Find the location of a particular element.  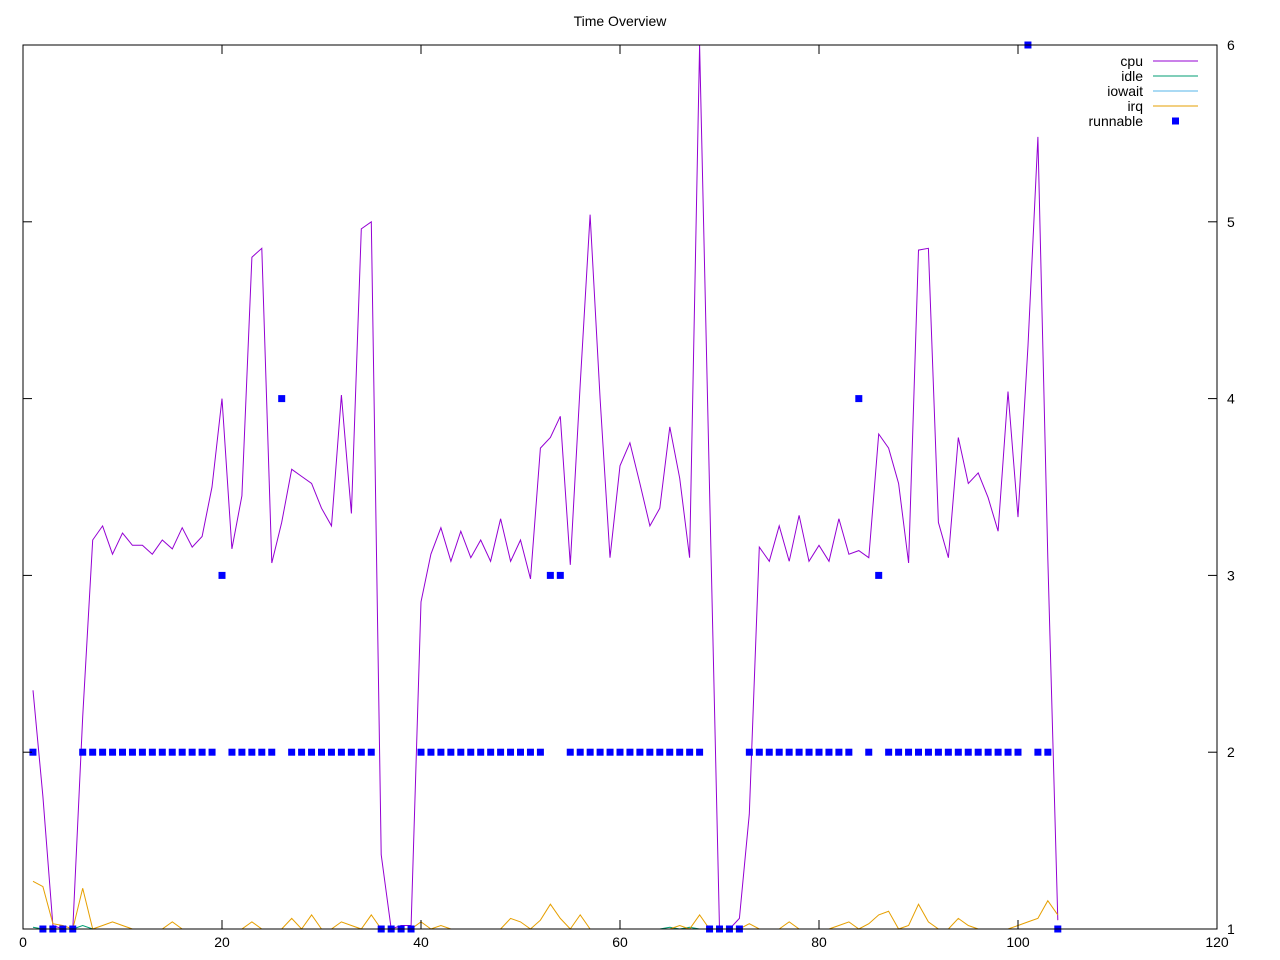

x-tick-label: 100 is located at coordinates (1018, 942).